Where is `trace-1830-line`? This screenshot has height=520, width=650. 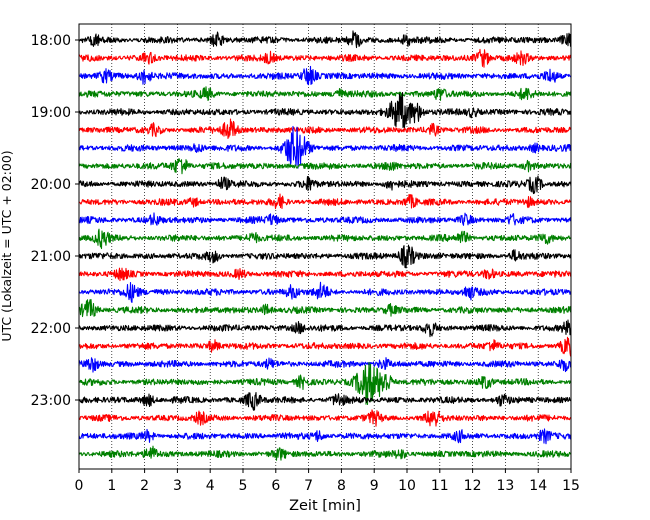
trace-1830-line is located at coordinates (325, 75).